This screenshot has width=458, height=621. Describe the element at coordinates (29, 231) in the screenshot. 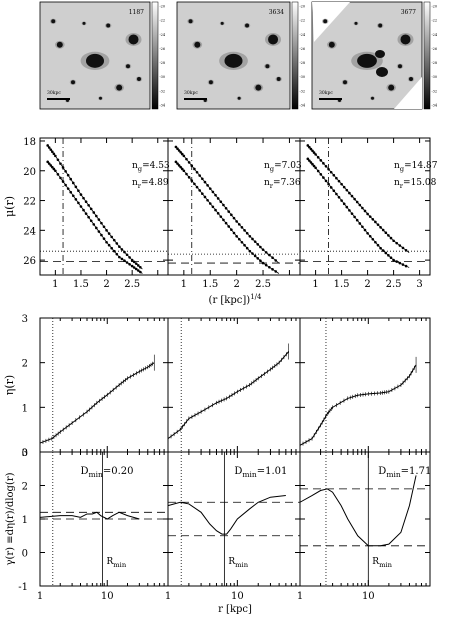

I see `y-tick-label: 24` at that location.